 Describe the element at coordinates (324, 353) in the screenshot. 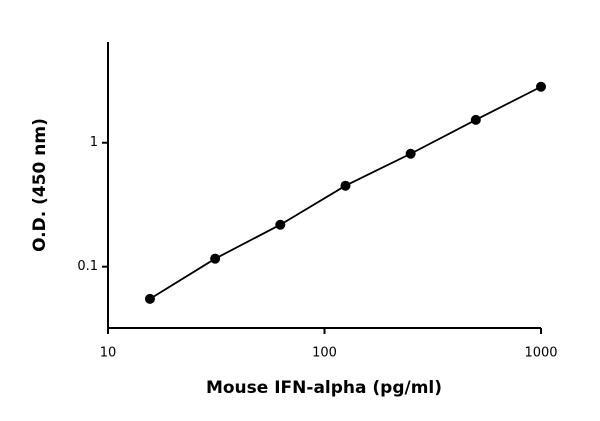

I see `x-tick-label: 100` at that location.